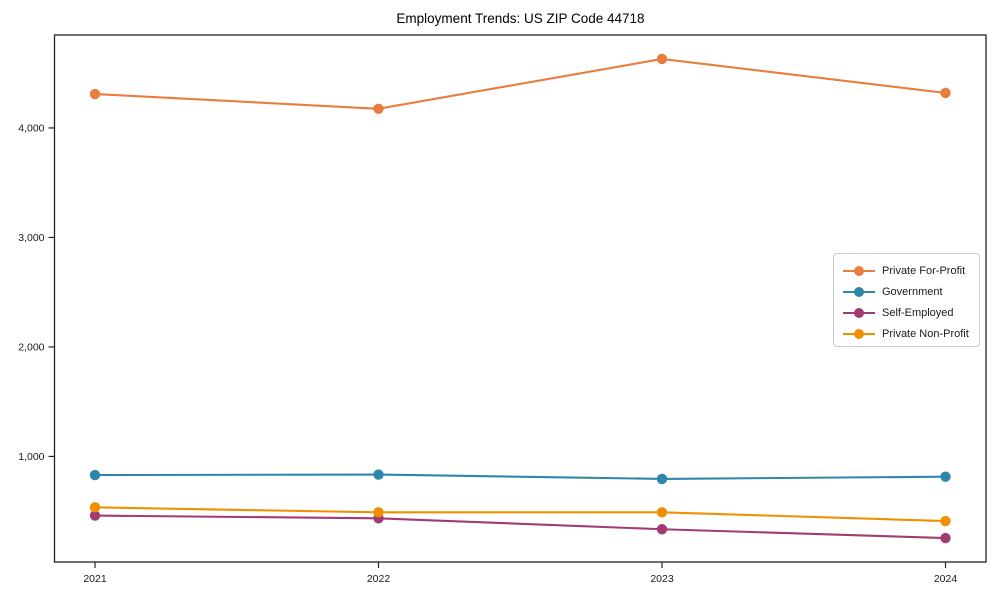  What do you see at coordinates (662, 59) in the screenshot?
I see `data-point-private-for-profit-2023` at bounding box center [662, 59].